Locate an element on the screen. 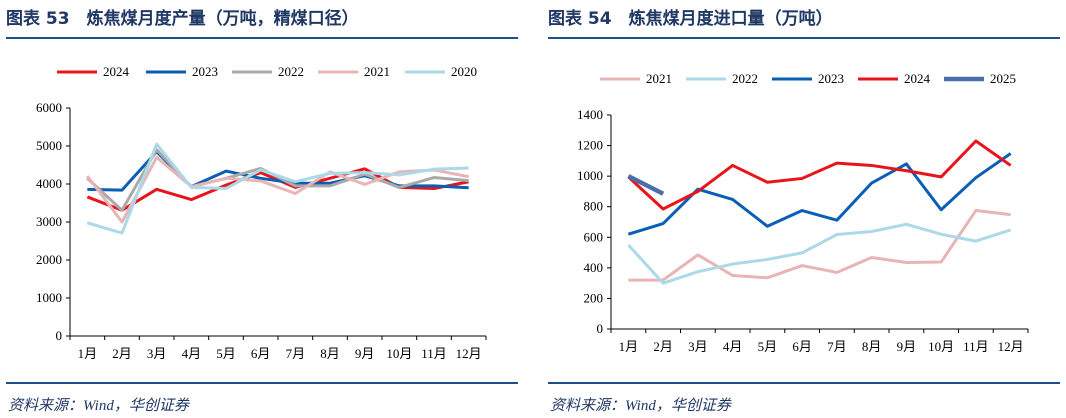  y-tick-label: 4000 is located at coordinates (49, 183).